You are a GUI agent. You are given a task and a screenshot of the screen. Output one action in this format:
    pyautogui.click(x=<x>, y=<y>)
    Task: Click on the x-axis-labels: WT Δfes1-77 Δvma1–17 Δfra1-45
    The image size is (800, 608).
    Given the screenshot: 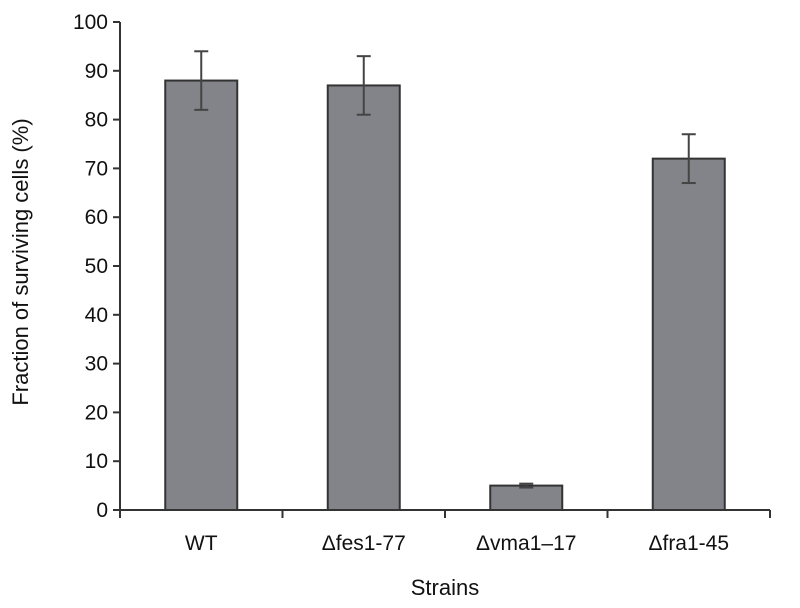 What is the action you would take?
    pyautogui.click(x=457, y=543)
    